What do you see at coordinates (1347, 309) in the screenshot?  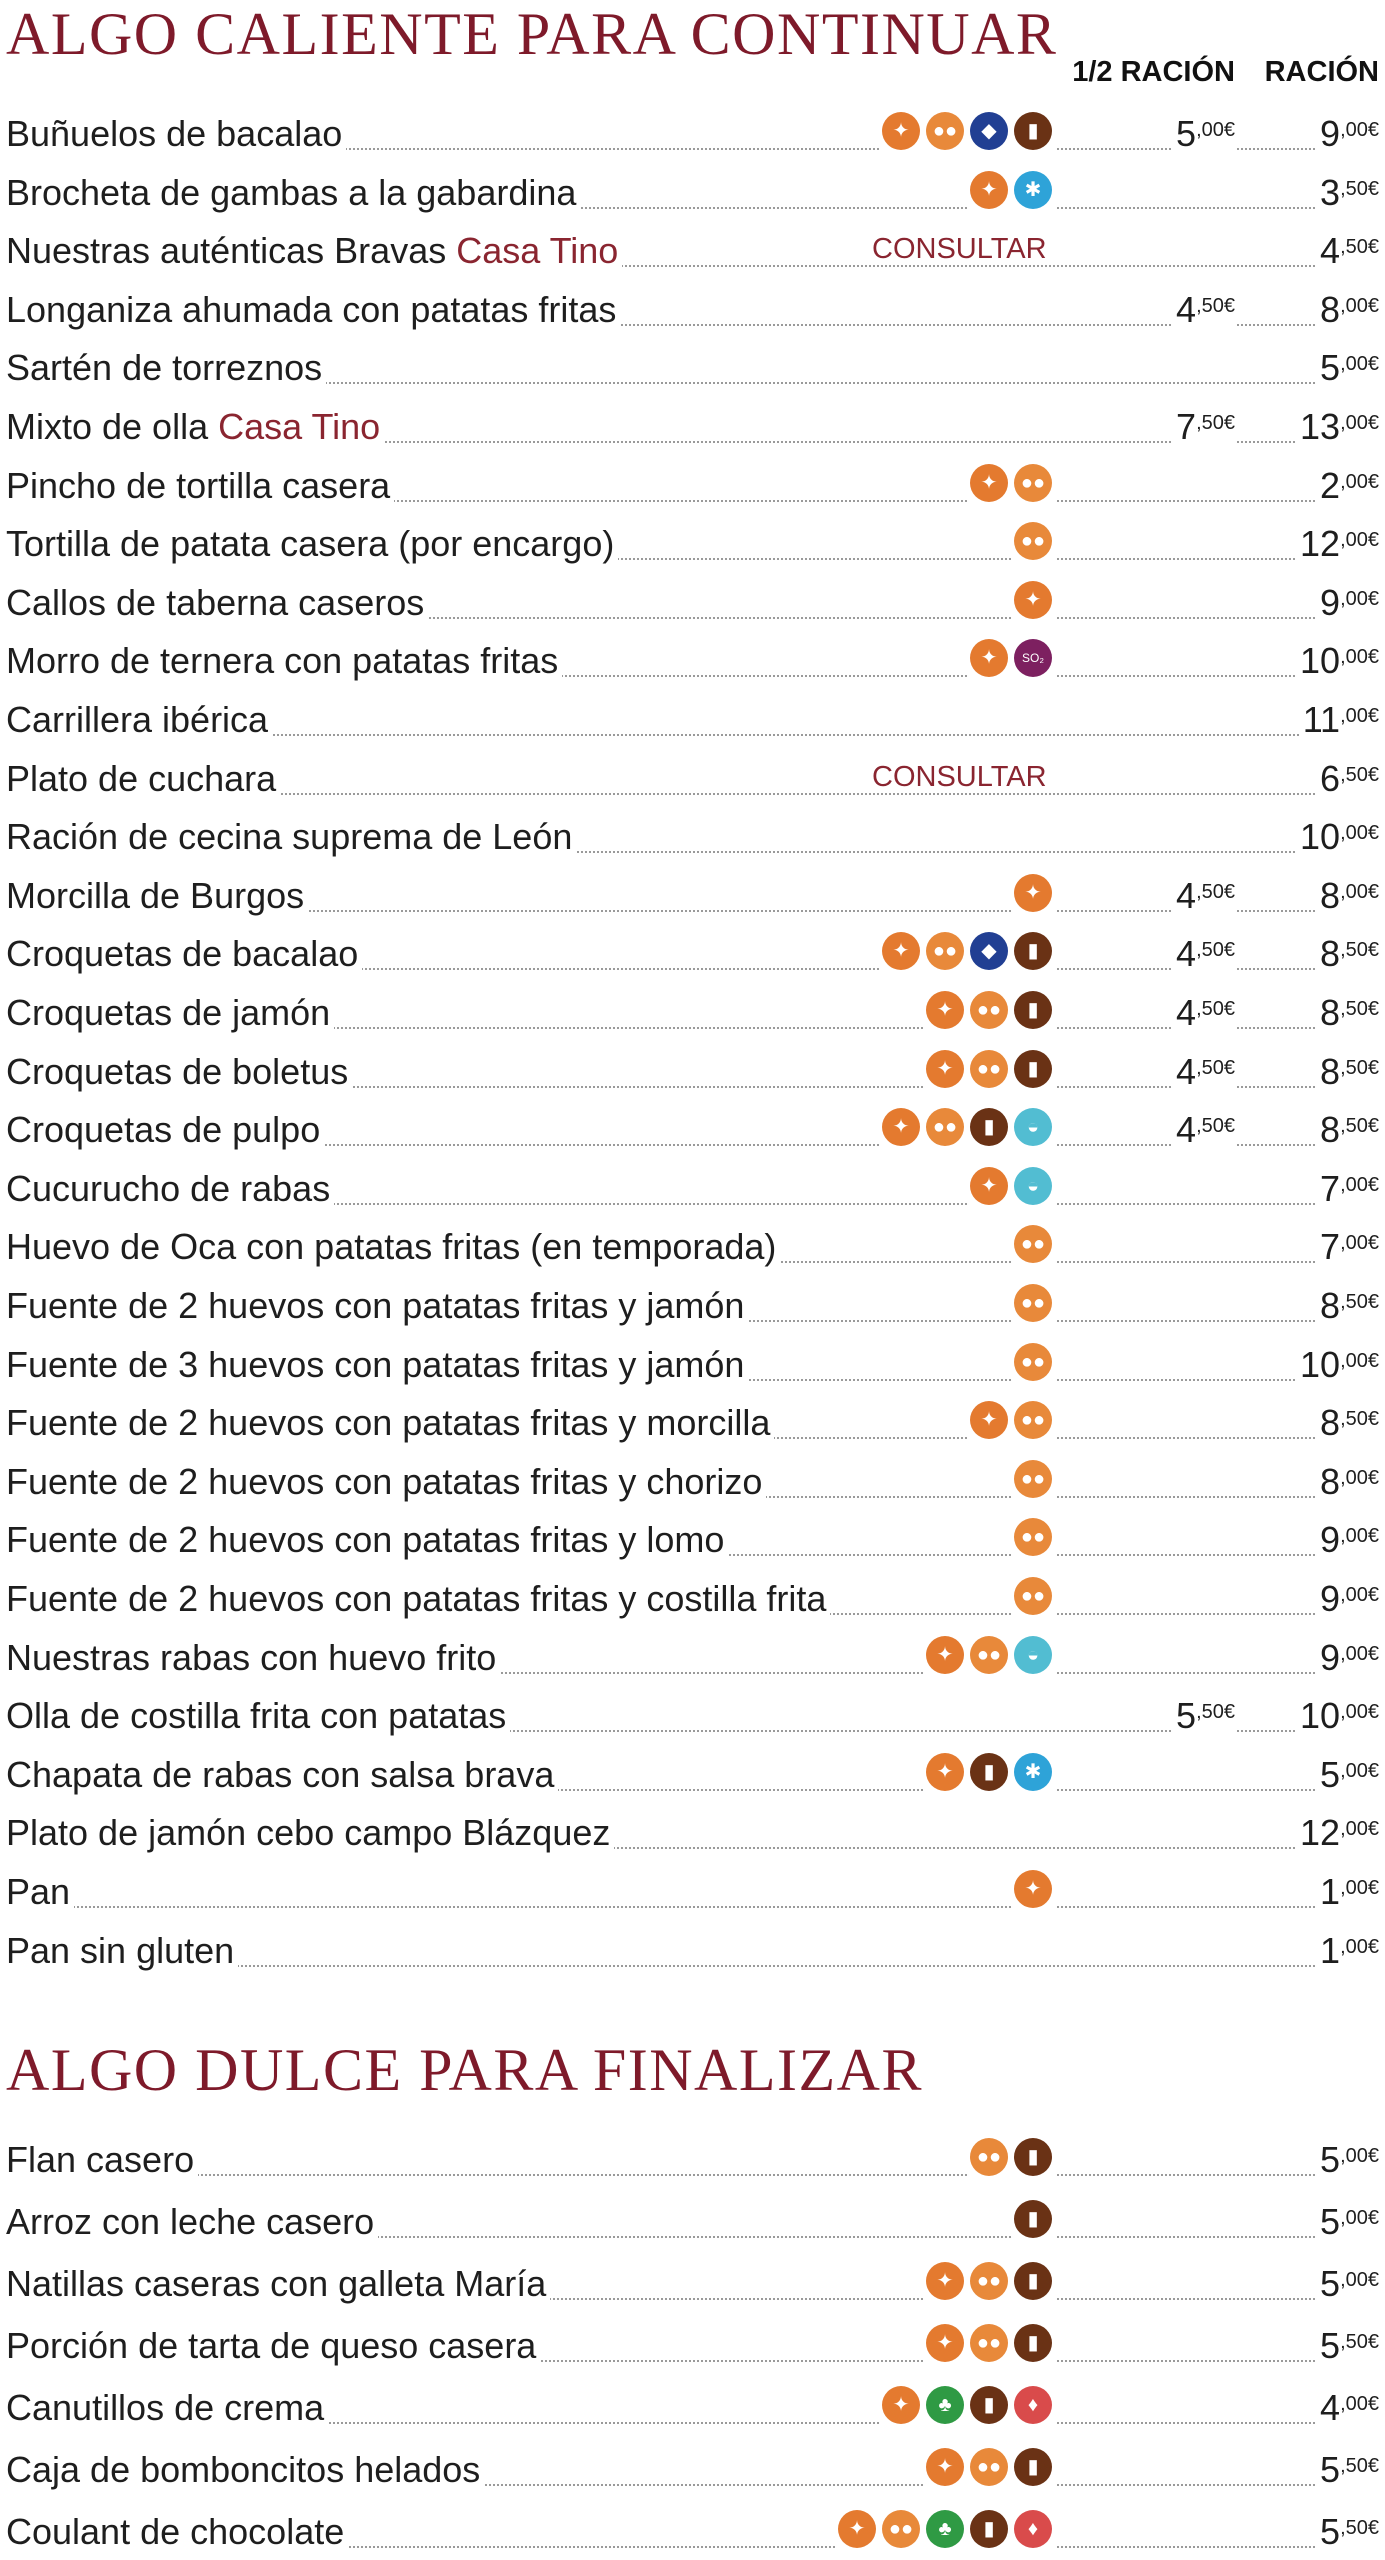 I see `portion-price: 8,00€` at bounding box center [1347, 309].